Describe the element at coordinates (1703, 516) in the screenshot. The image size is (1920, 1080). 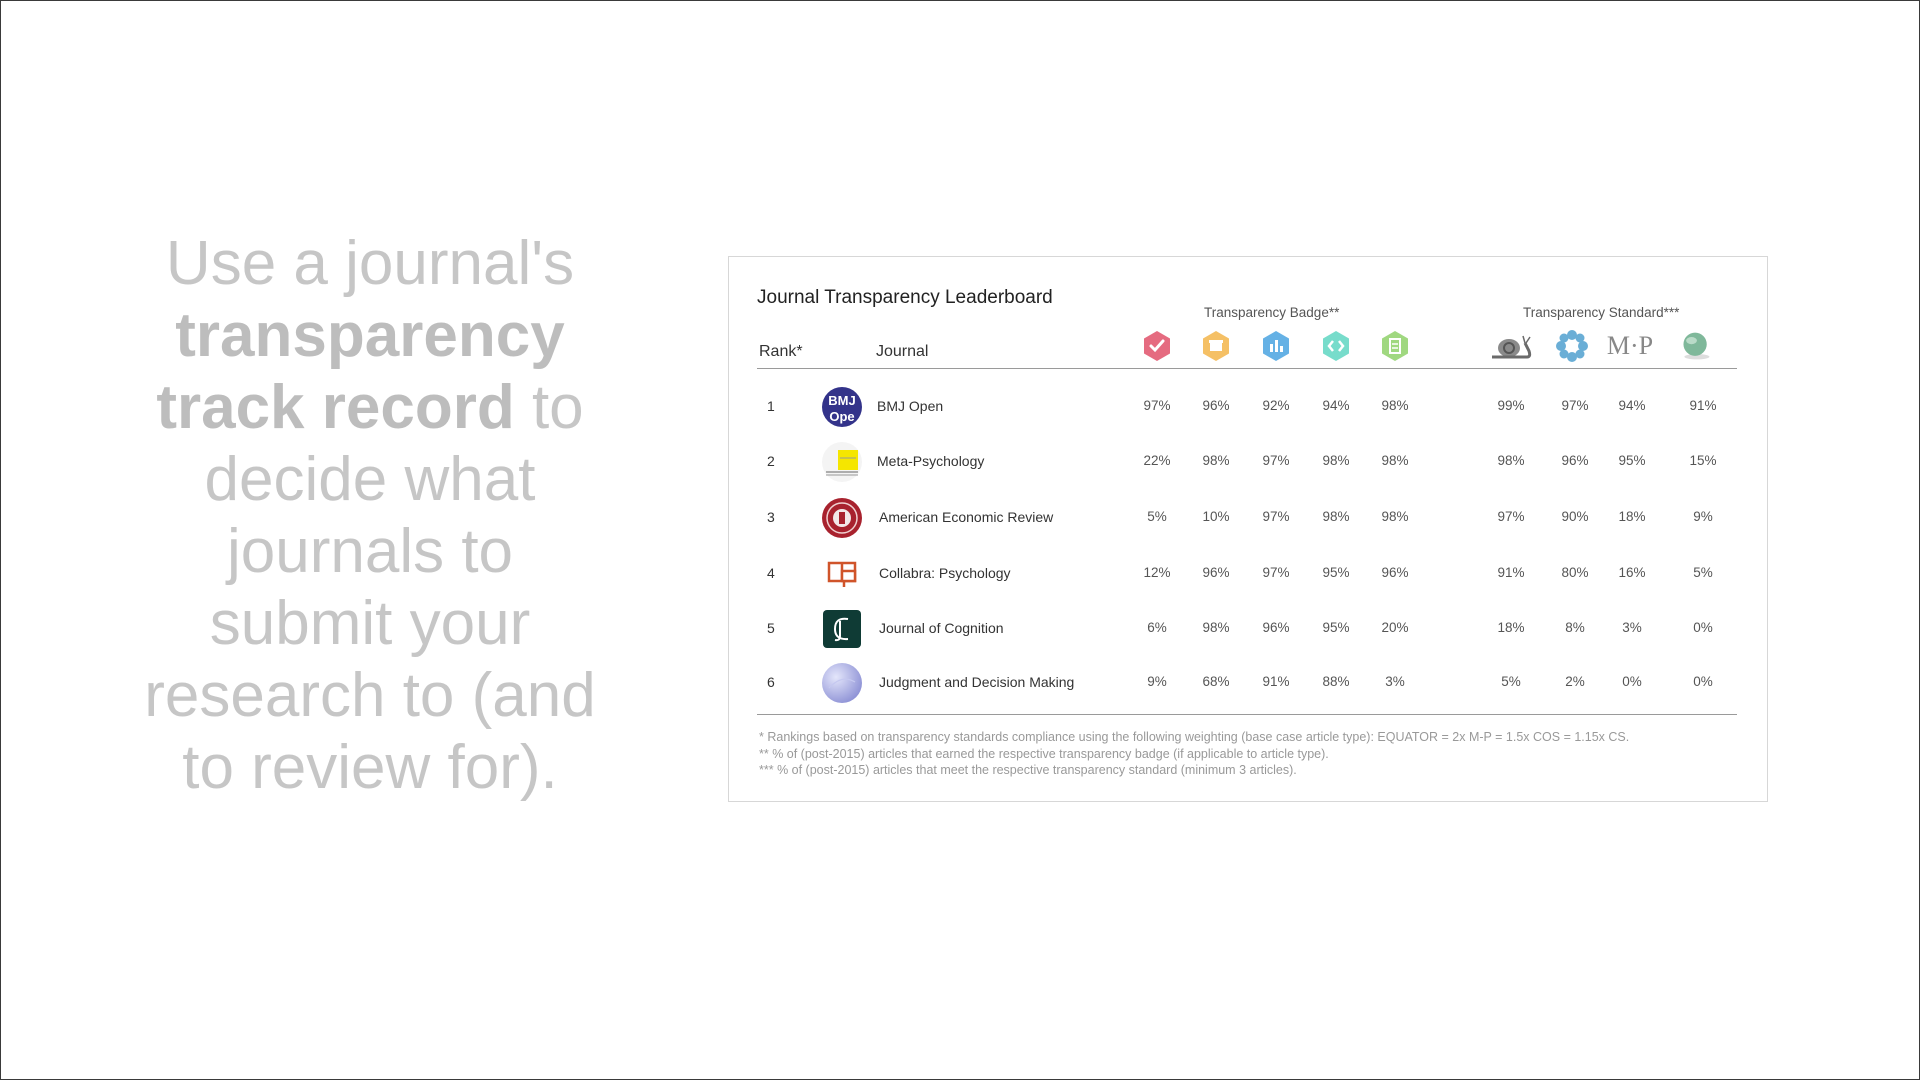
I see `standard-value: 9%` at that location.